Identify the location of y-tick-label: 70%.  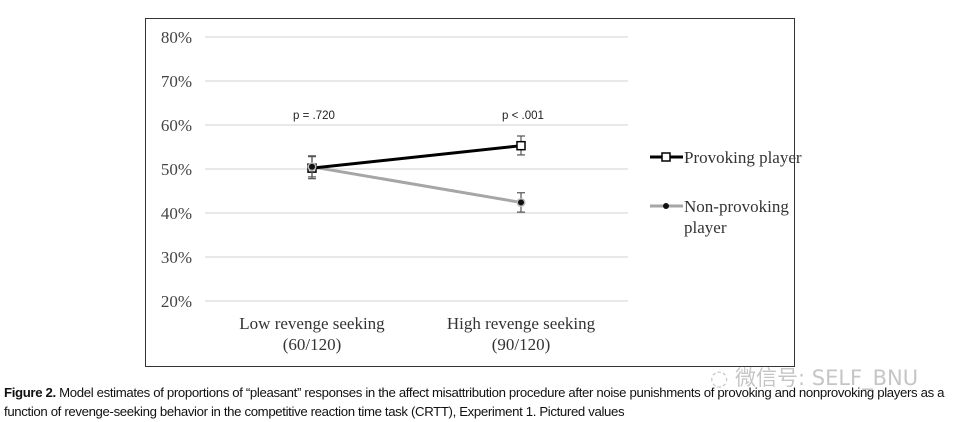
(176, 81).